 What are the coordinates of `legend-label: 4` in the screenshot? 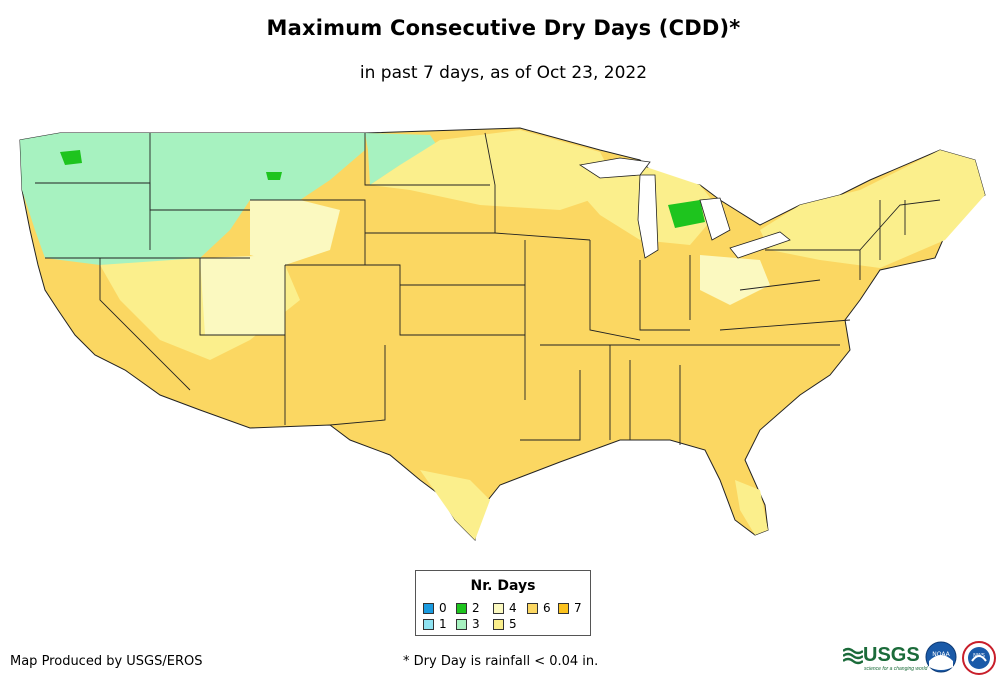 It's located at (513, 608).